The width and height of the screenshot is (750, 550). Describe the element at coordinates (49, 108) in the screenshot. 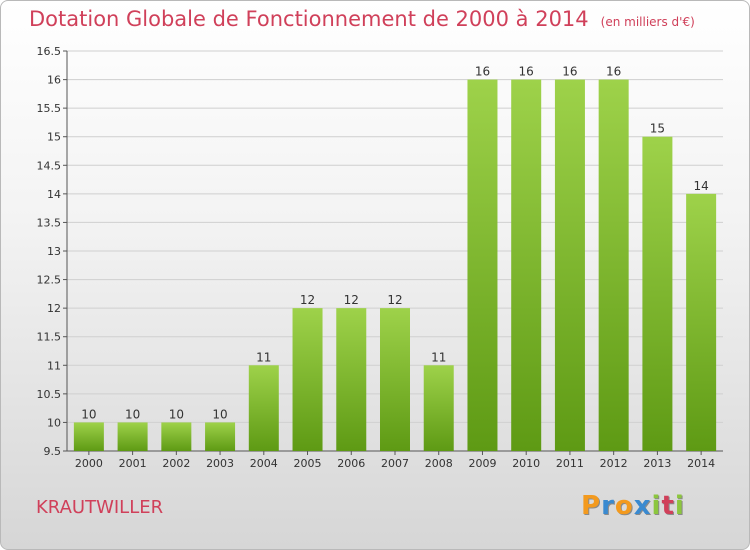

I see `y-tick-label: 15.5` at that location.